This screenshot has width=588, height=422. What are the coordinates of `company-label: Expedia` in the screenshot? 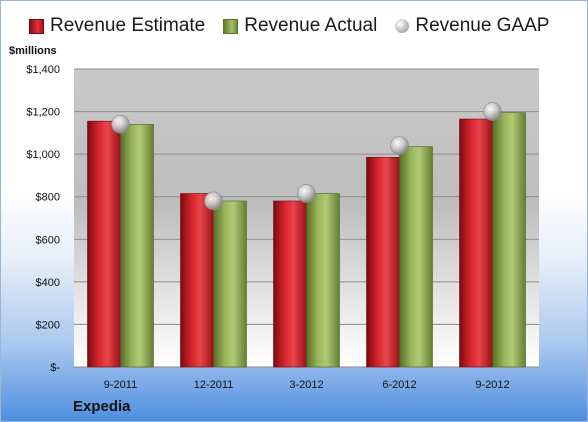 It's located at (102, 406).